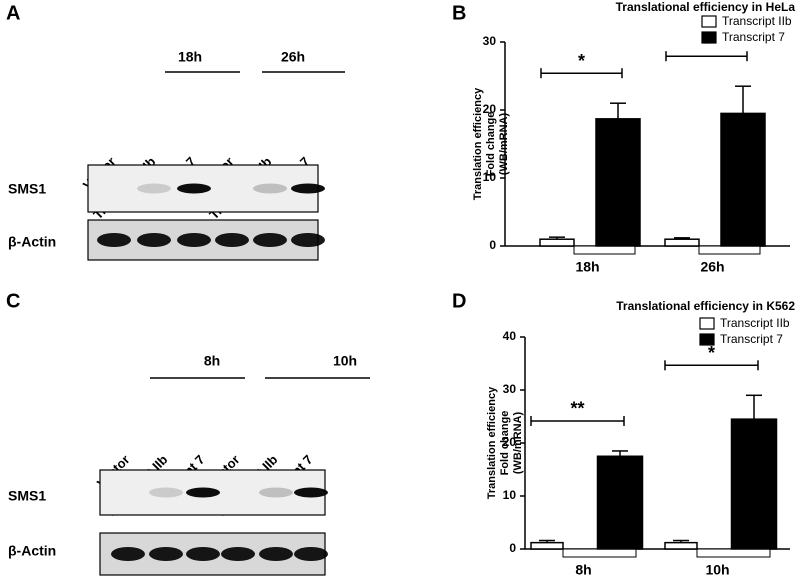 The image size is (800, 580). What do you see at coordinates (190, 57) in the screenshot?
I see `group-label: 18h` at bounding box center [190, 57].